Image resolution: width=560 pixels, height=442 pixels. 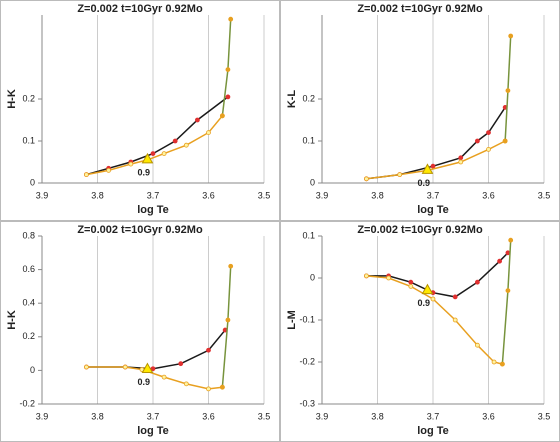 I want to click on y-tick-label: 0.8, so click(x=28, y=235).